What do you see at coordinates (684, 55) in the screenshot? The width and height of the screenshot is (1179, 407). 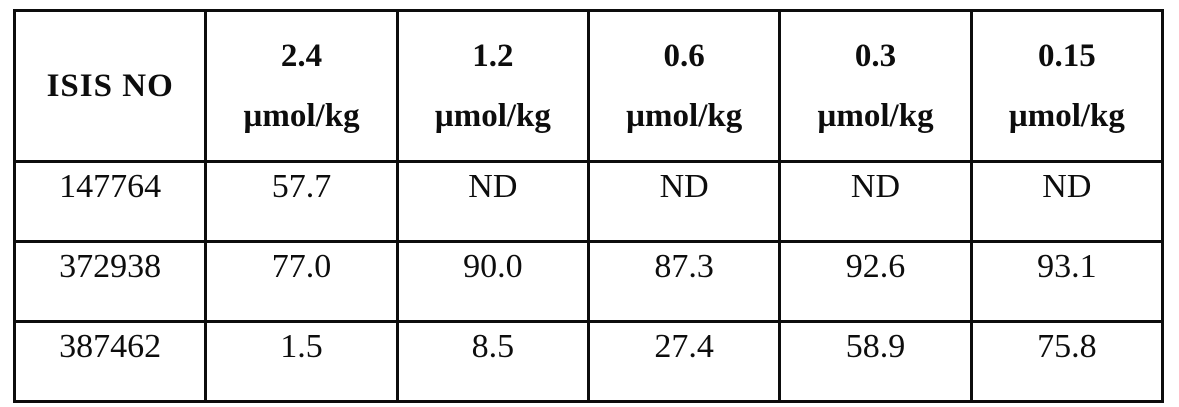 I see `dose-value: 0.6` at bounding box center [684, 55].